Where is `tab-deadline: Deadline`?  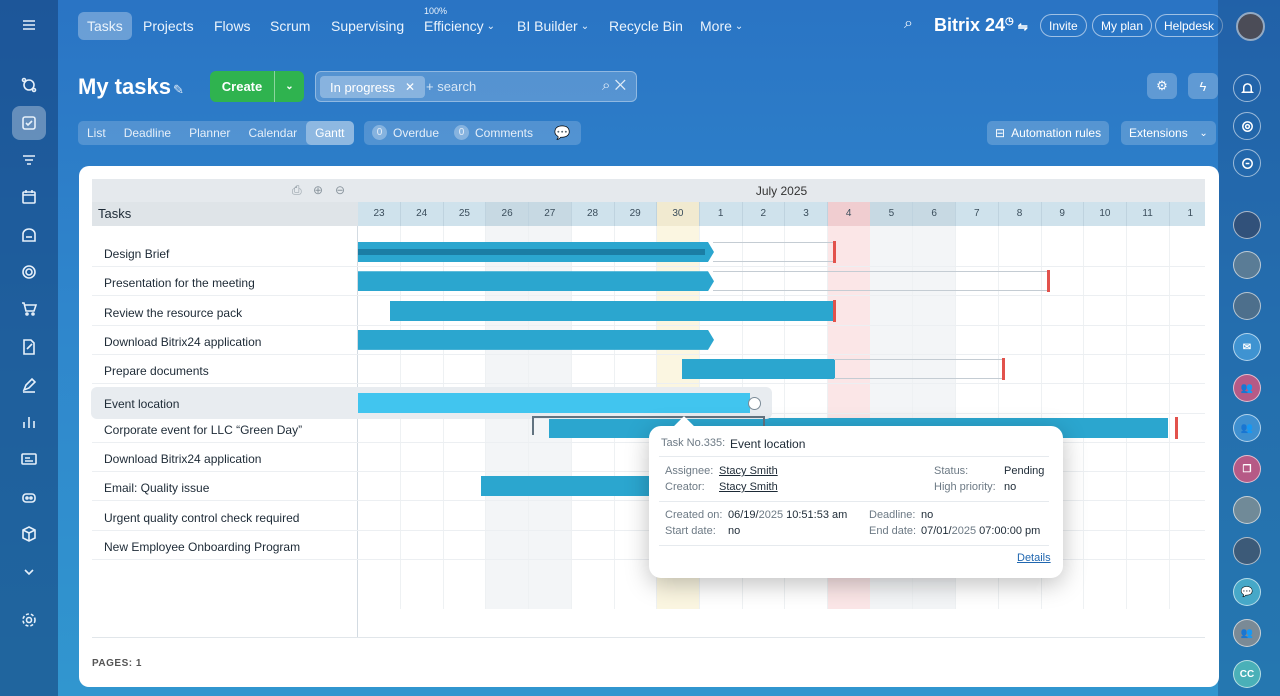 tab-deadline: Deadline is located at coordinates (147, 133).